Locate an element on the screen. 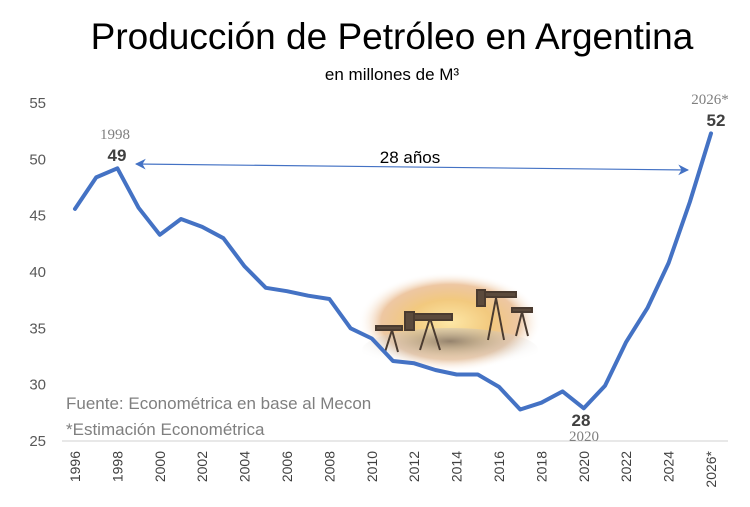 This screenshot has height=507, width=750. x-tick-label: 2020 is located at coordinates (584, 466).